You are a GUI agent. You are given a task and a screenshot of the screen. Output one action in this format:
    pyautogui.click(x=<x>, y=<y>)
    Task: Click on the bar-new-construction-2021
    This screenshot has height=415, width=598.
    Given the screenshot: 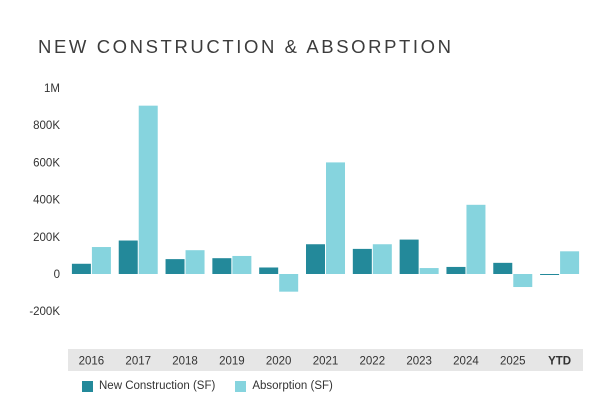 What is the action you would take?
    pyautogui.click(x=315, y=259)
    